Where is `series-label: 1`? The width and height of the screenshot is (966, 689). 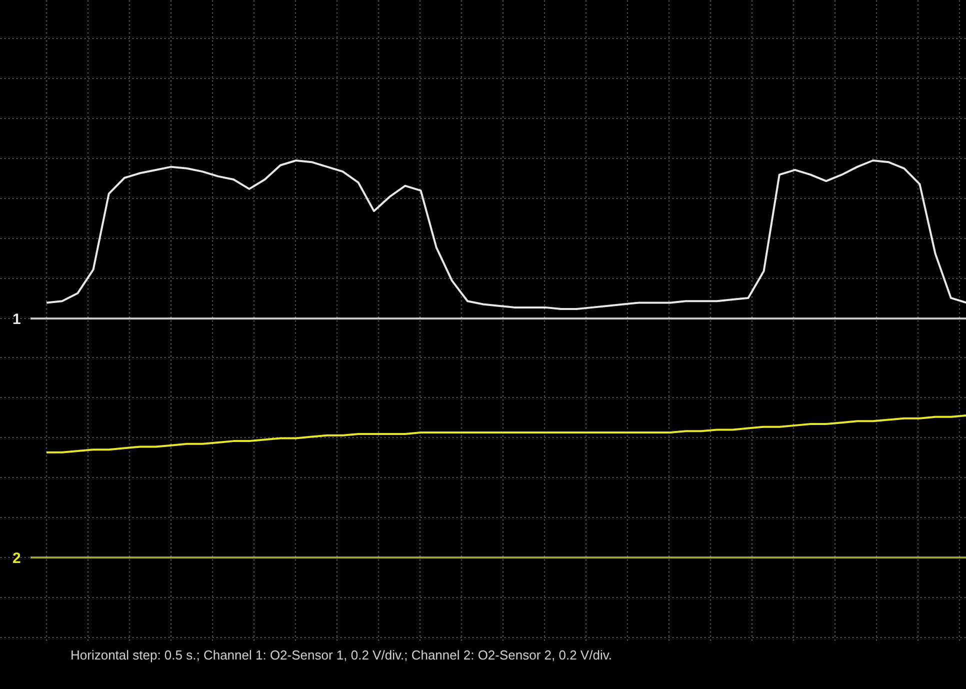 series-label: 1 is located at coordinates (16, 319).